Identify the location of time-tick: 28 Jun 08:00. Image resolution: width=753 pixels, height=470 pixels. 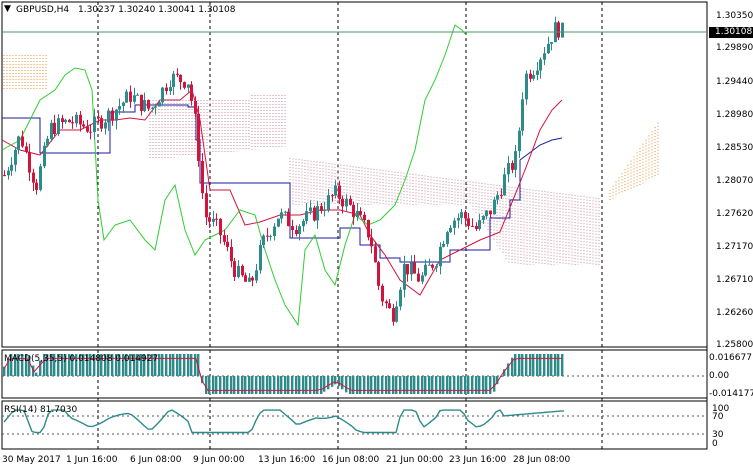
(542, 460).